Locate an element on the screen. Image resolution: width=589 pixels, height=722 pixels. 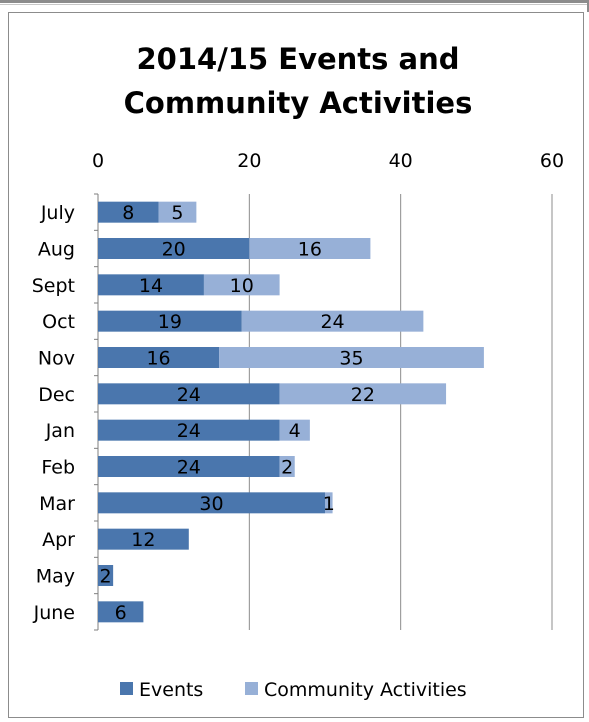
data-label-events-nov: 16 is located at coordinates (158, 359).